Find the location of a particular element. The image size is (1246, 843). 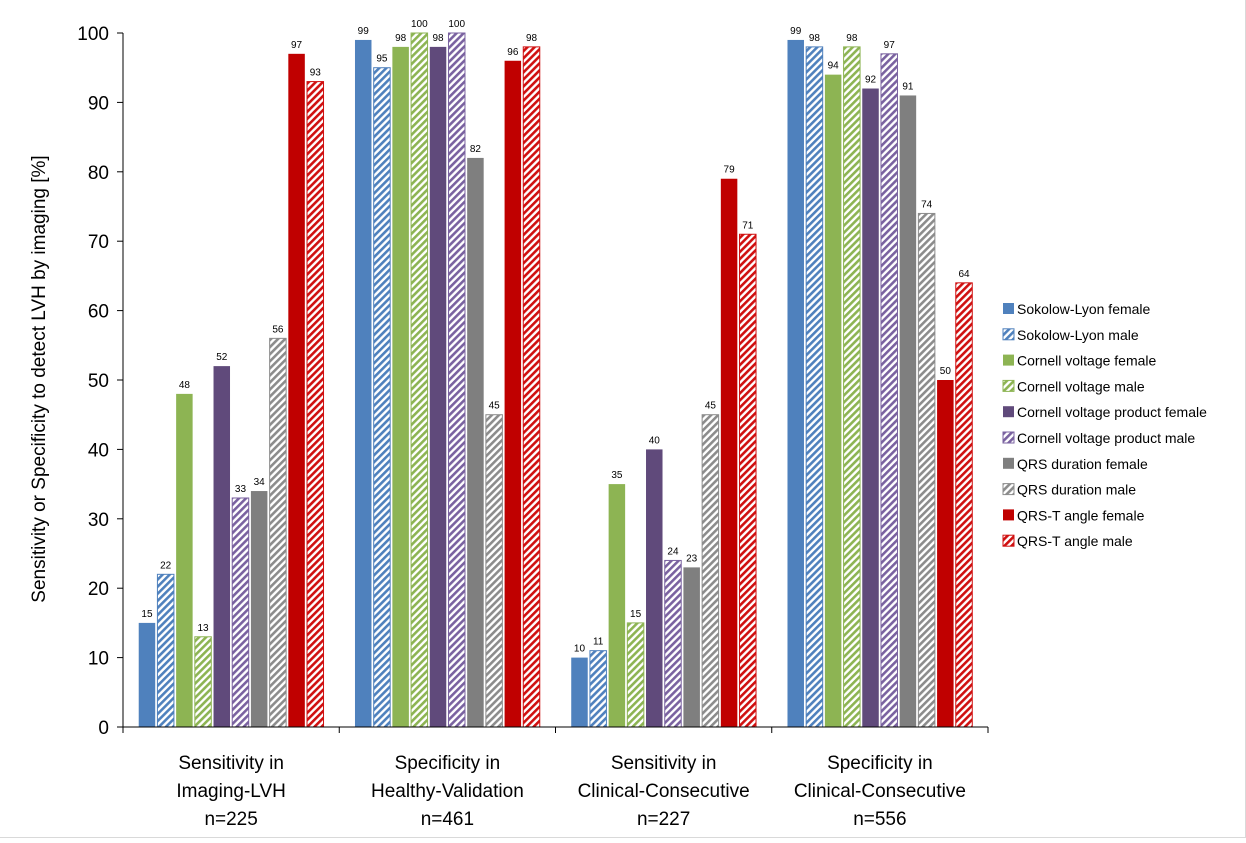

data-label: 52 is located at coordinates (222, 357).